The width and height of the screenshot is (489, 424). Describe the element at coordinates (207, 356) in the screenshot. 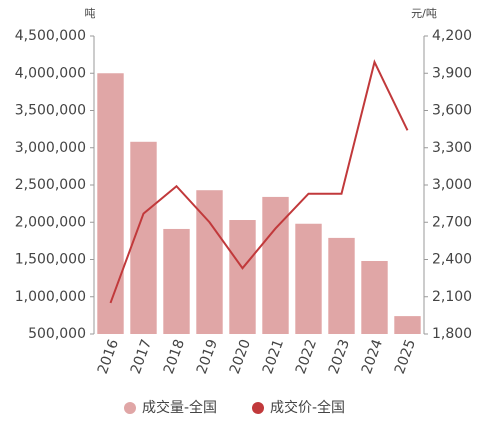

I see `x-tick-label: 2019` at that location.